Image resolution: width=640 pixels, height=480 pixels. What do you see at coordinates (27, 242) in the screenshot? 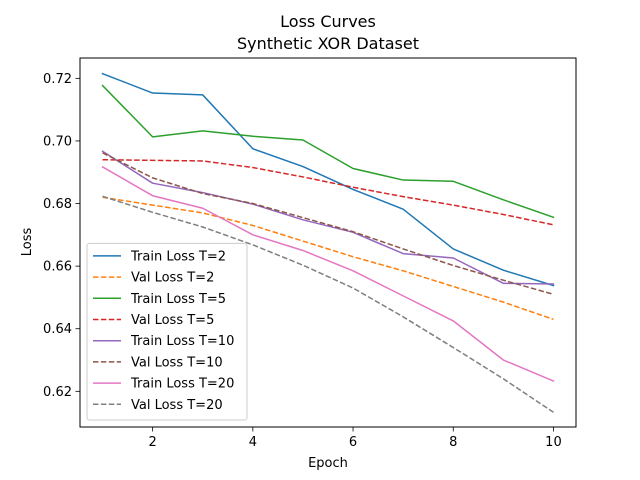
I see `y-axis-label: Loss` at bounding box center [27, 242].